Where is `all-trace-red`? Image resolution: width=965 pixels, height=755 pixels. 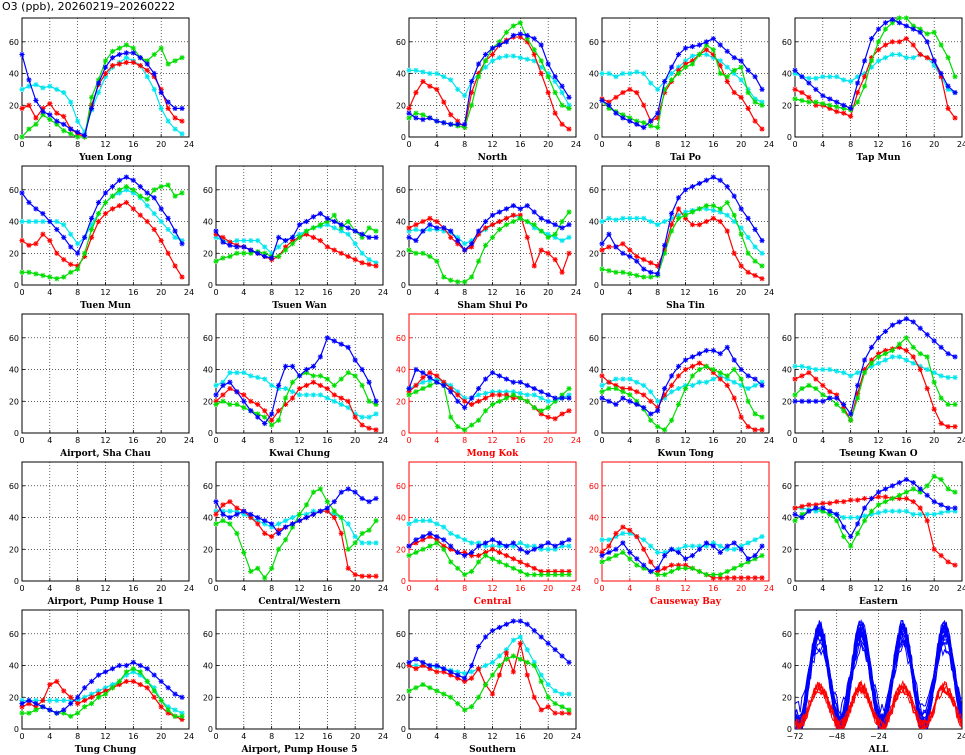
all-trace-red is located at coordinates (878, 705).